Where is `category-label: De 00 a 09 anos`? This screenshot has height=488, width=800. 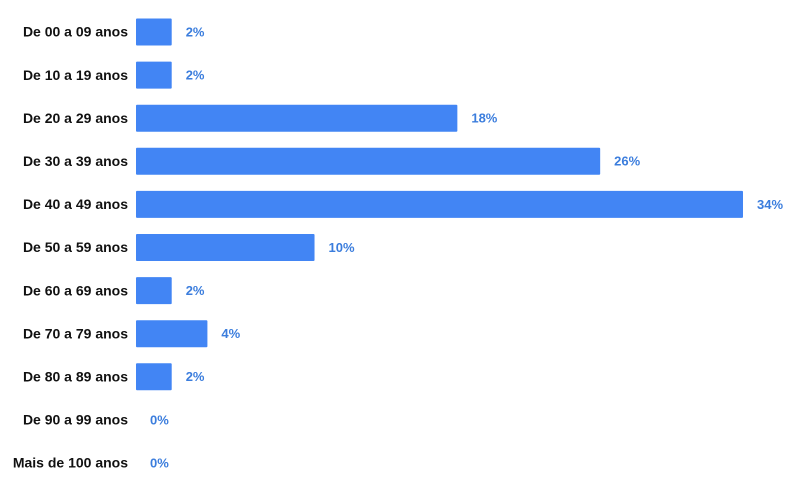
category-label: De 00 a 09 anos is located at coordinates (75, 32).